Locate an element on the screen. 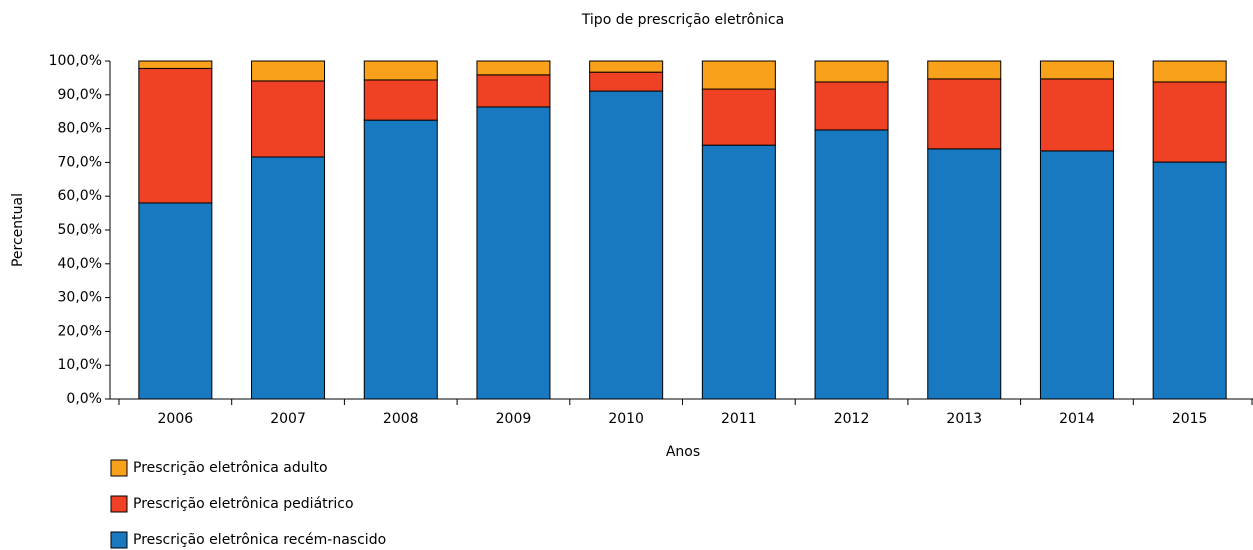 The image size is (1253, 550). legend-label: Prescrição eletrônica pediátrico is located at coordinates (243, 504).